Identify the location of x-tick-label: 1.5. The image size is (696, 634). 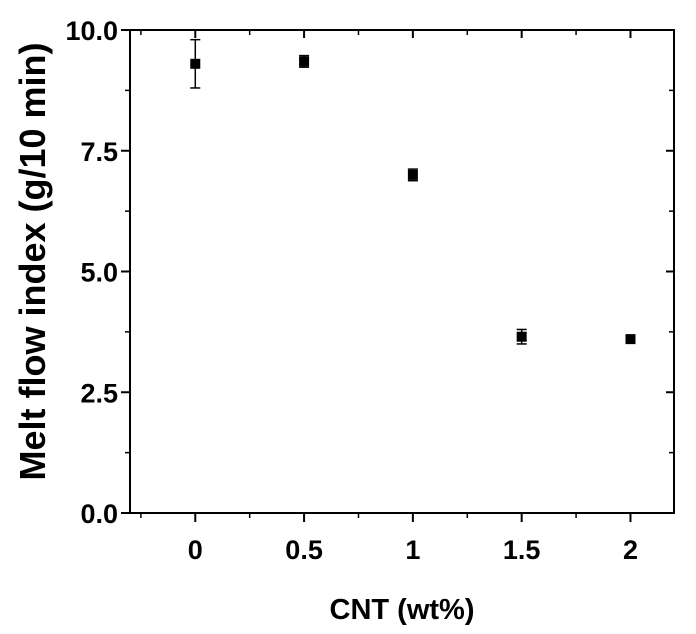
(522, 550).